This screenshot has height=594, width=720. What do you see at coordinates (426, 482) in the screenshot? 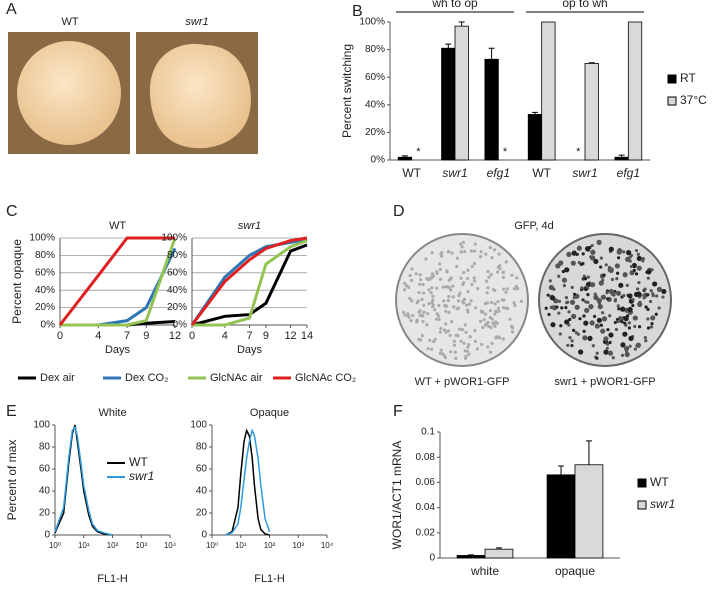
I see `y-tick-label: 0.06` at bounding box center [426, 482].